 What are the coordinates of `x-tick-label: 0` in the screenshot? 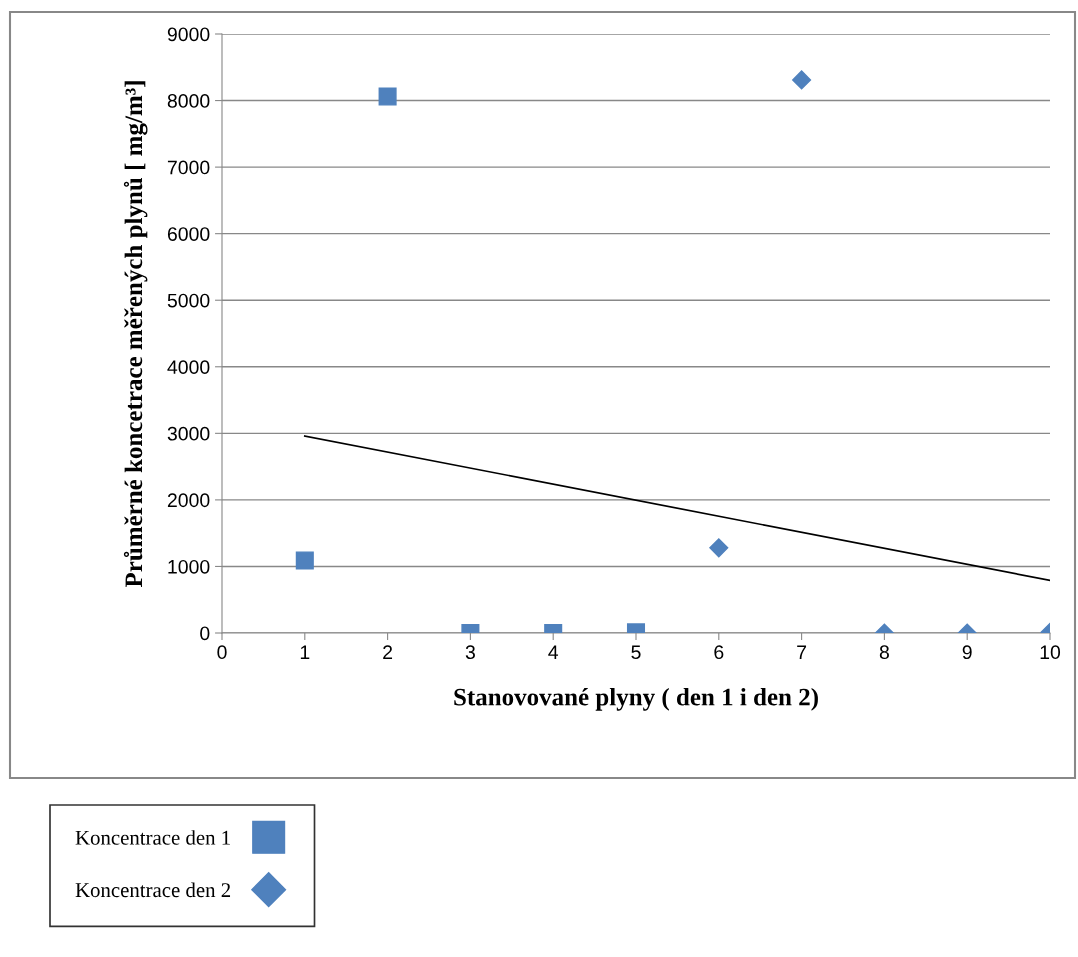 It's located at (222, 652).